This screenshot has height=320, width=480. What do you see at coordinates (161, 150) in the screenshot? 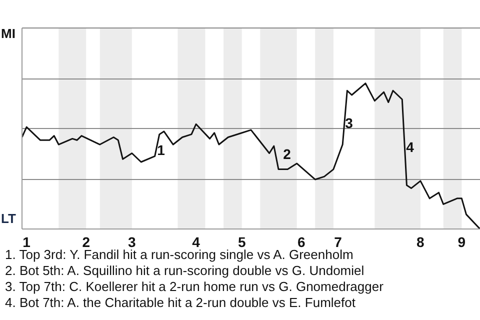
I see `annotation: 1` at bounding box center [161, 150].